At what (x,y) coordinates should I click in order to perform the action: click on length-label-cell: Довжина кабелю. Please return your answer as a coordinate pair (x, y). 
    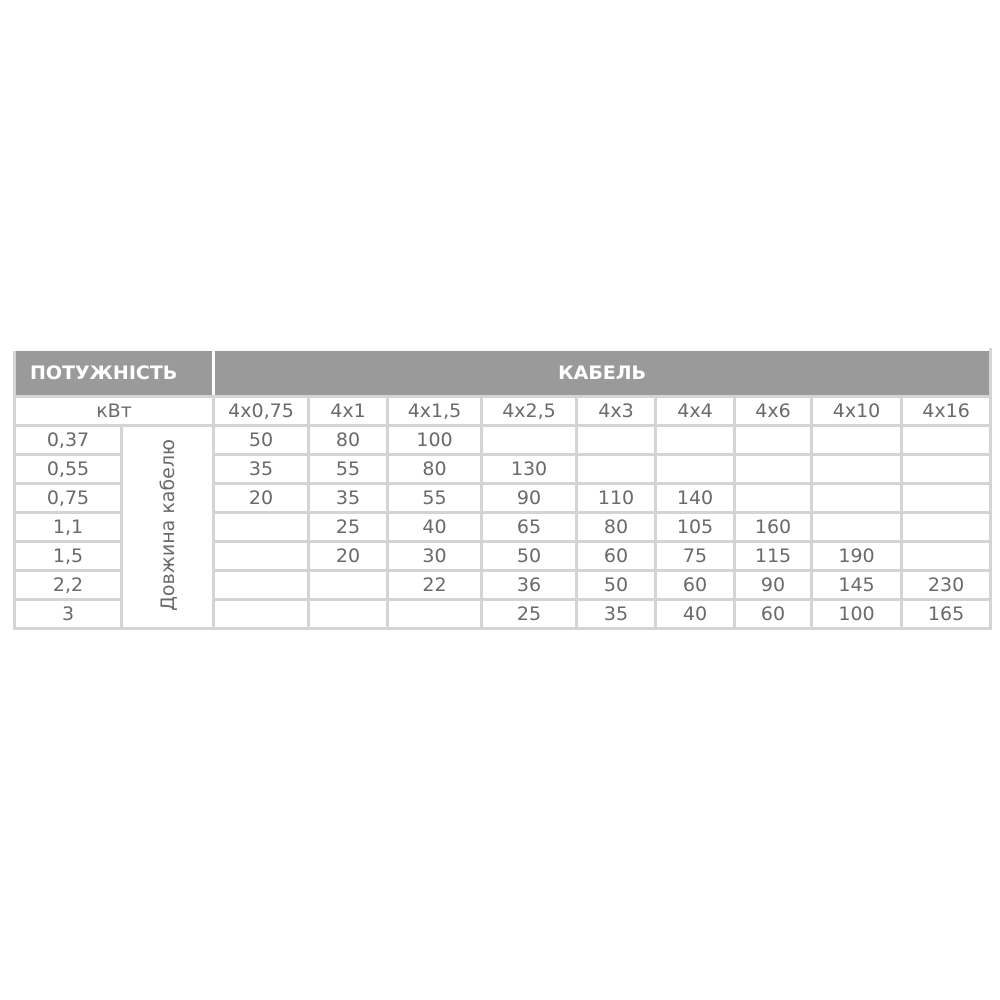
    Looking at the image, I should click on (167, 527).